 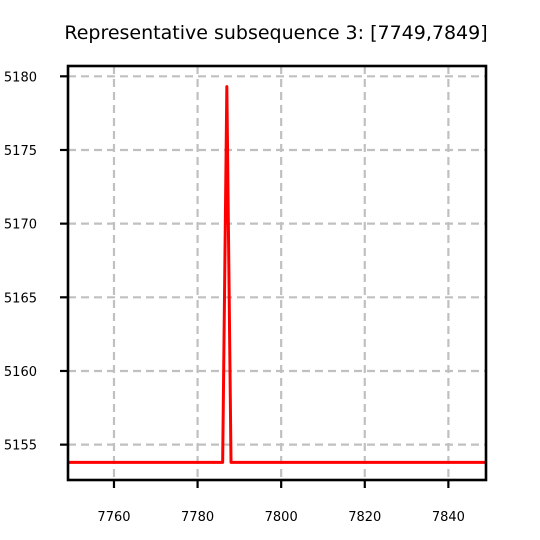 What do you see at coordinates (20, 225) in the screenshot?
I see `y-tick-label: 5170` at bounding box center [20, 225].